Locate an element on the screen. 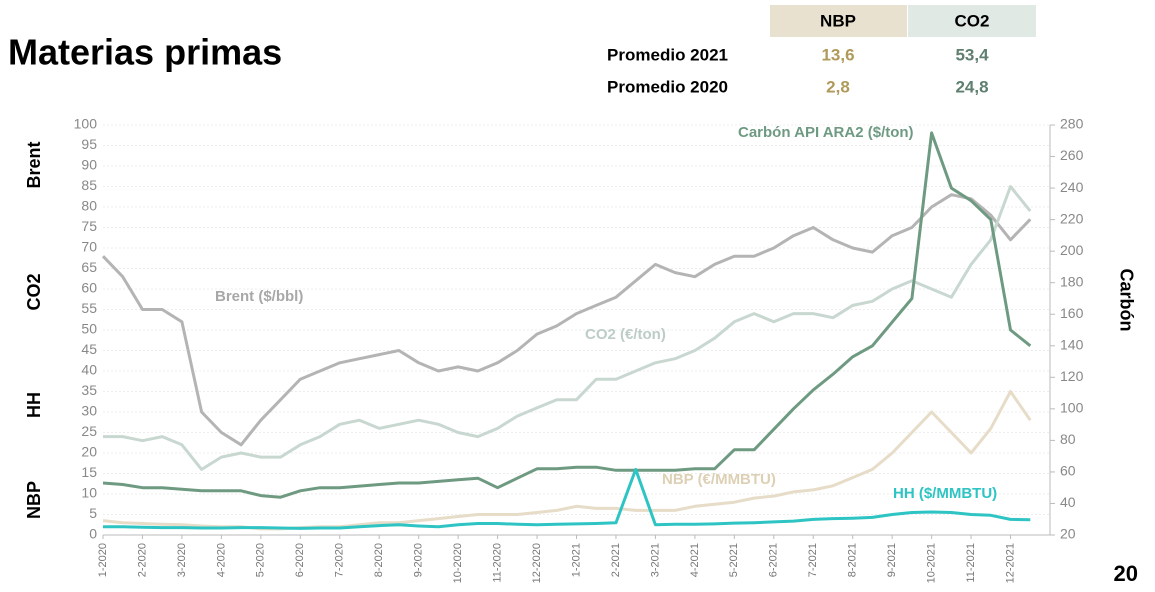  y2-tick-label: 280 is located at coordinates (1072, 124).